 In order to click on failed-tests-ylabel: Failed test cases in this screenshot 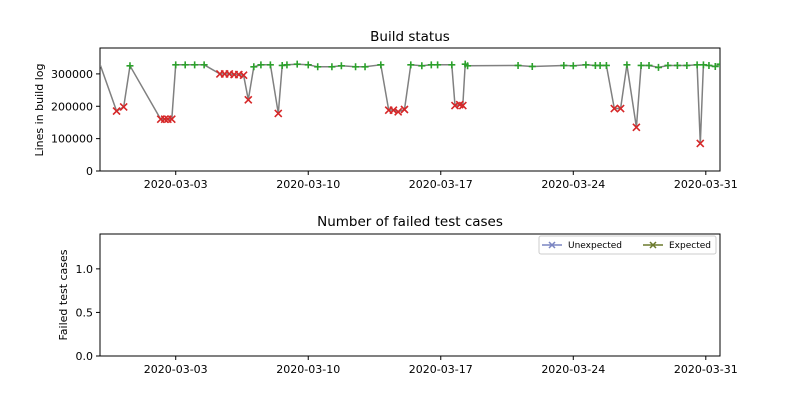, I will do `click(63, 294)`.